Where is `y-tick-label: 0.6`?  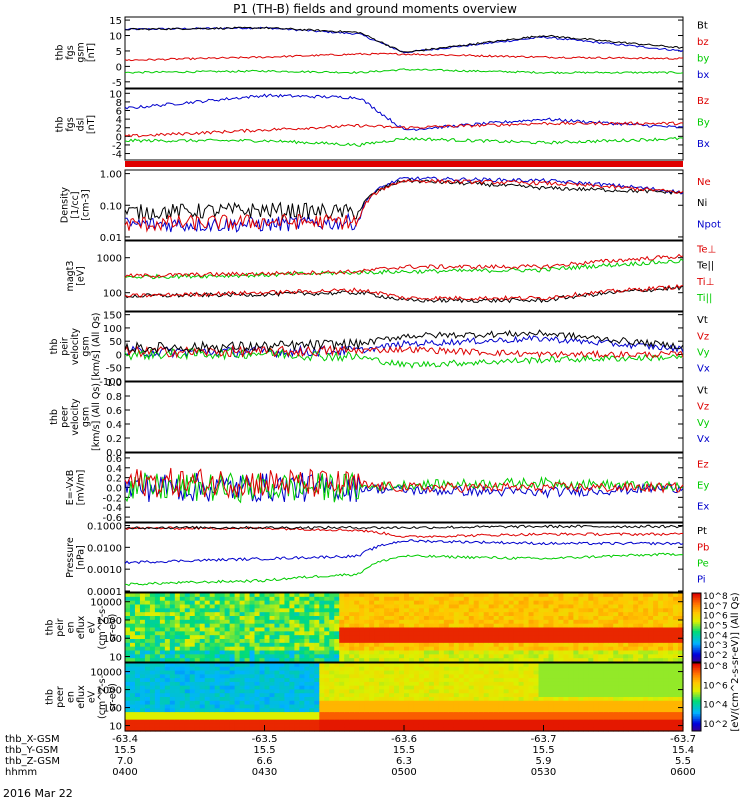 y-tick-label: 0.6 is located at coordinates (114, 411).